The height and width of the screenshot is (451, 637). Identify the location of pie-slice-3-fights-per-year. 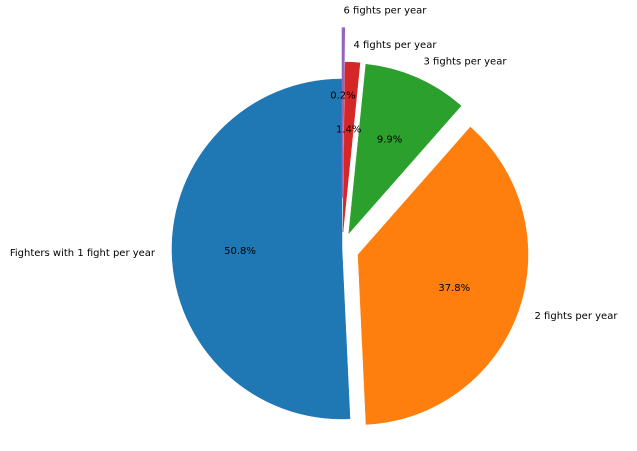
(405, 149).